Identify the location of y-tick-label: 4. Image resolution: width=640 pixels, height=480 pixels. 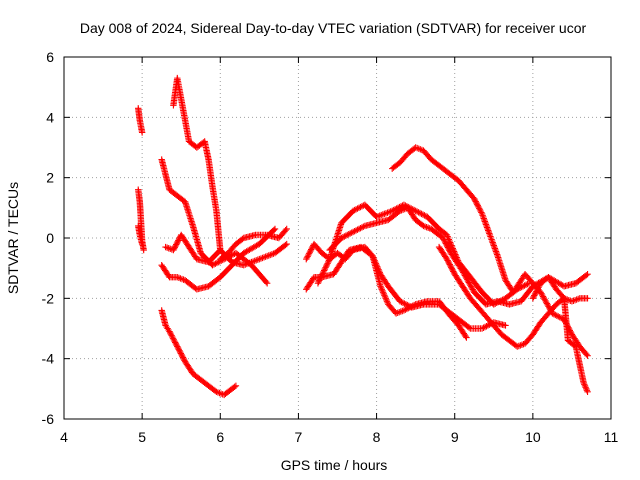
(50, 117).